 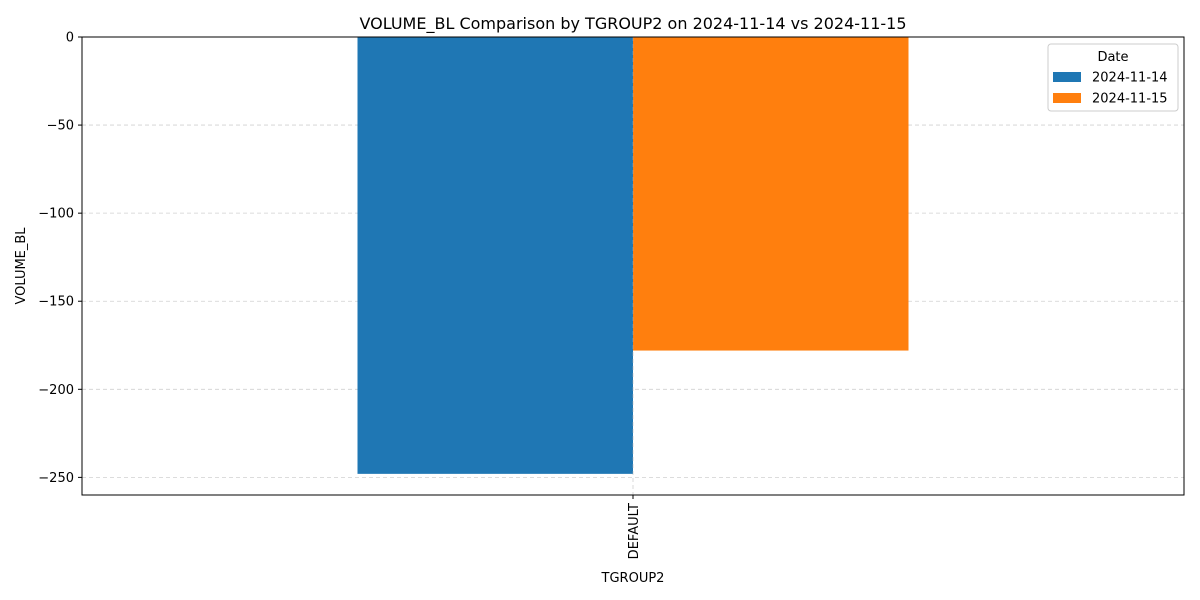 I want to click on y-tick-label: −150, so click(x=56, y=302).